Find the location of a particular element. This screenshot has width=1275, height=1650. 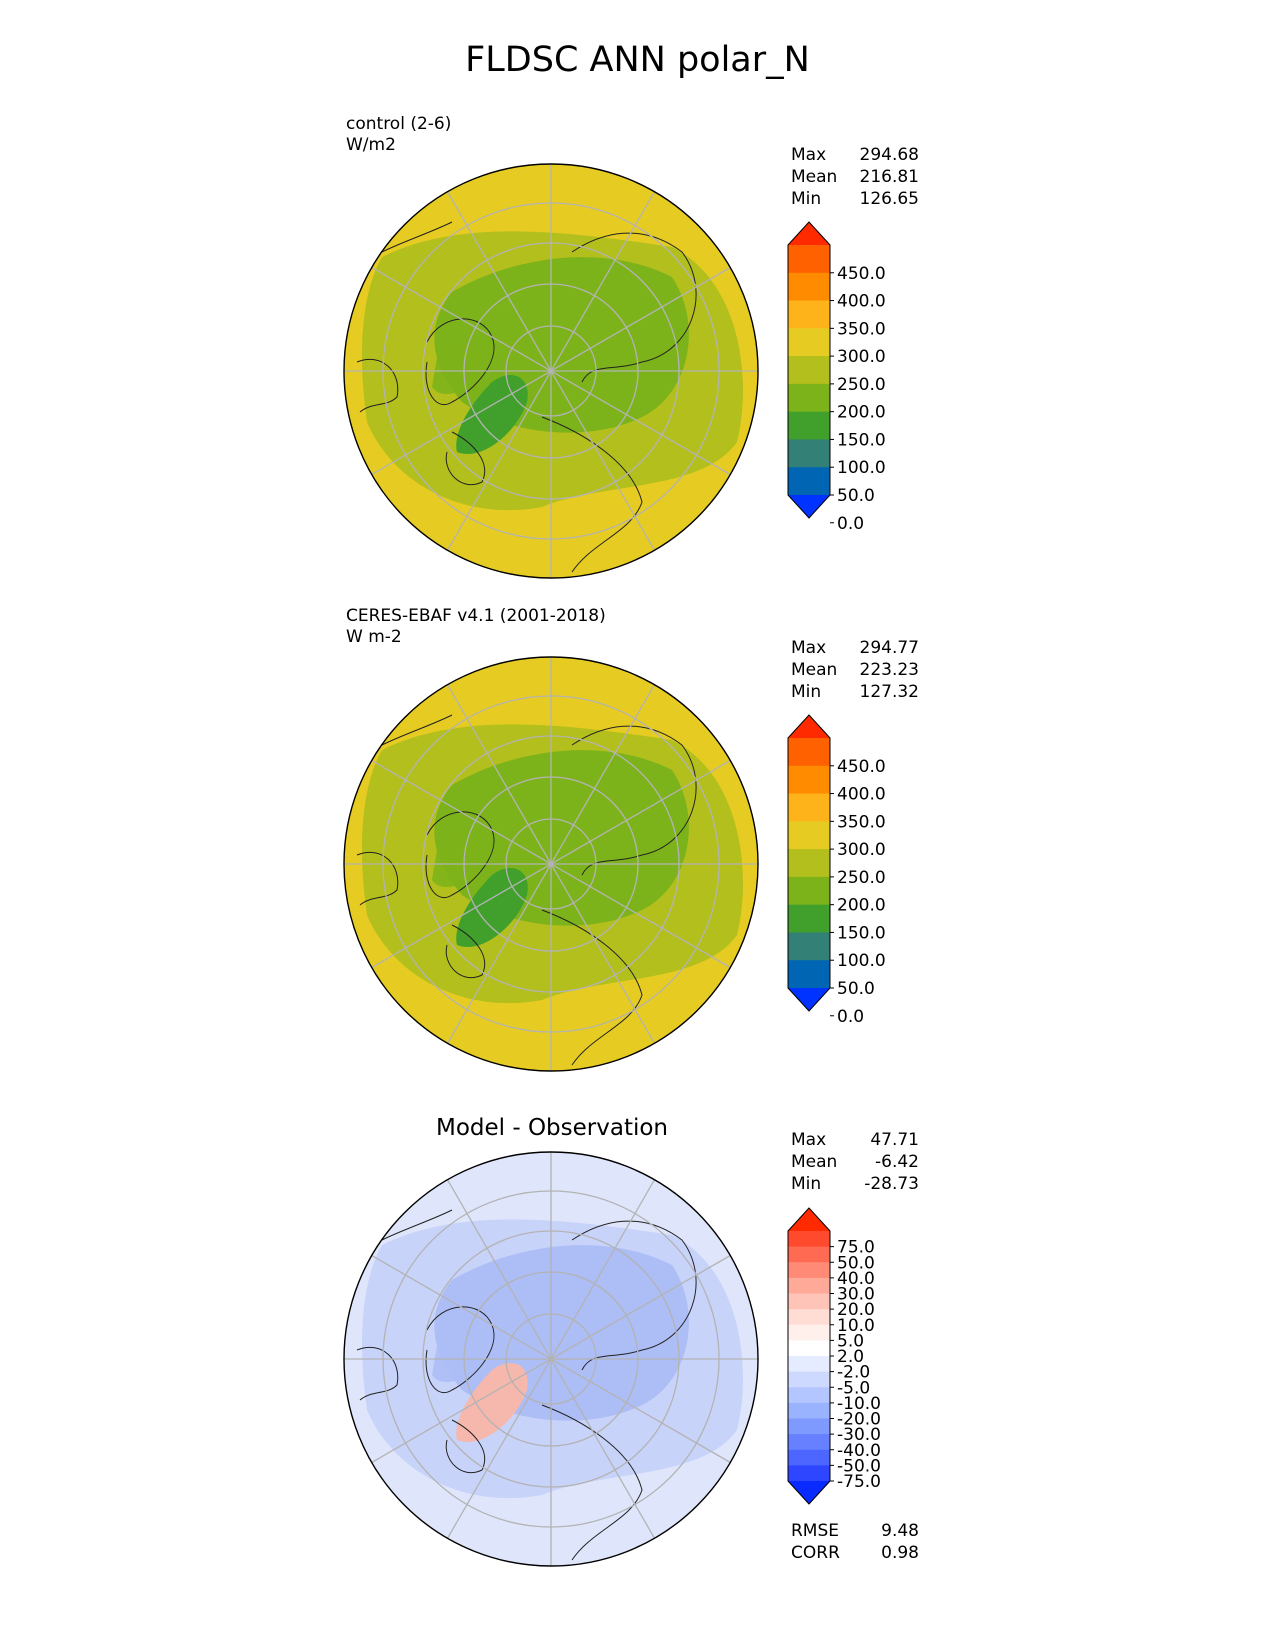

panel-test-polar-map is located at coordinates (551, 371).